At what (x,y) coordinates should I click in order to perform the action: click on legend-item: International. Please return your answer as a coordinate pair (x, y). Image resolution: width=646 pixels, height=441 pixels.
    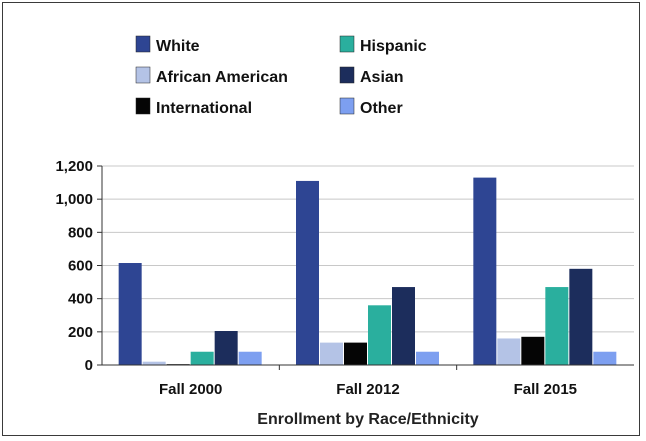
    Looking at the image, I should click on (194, 107).